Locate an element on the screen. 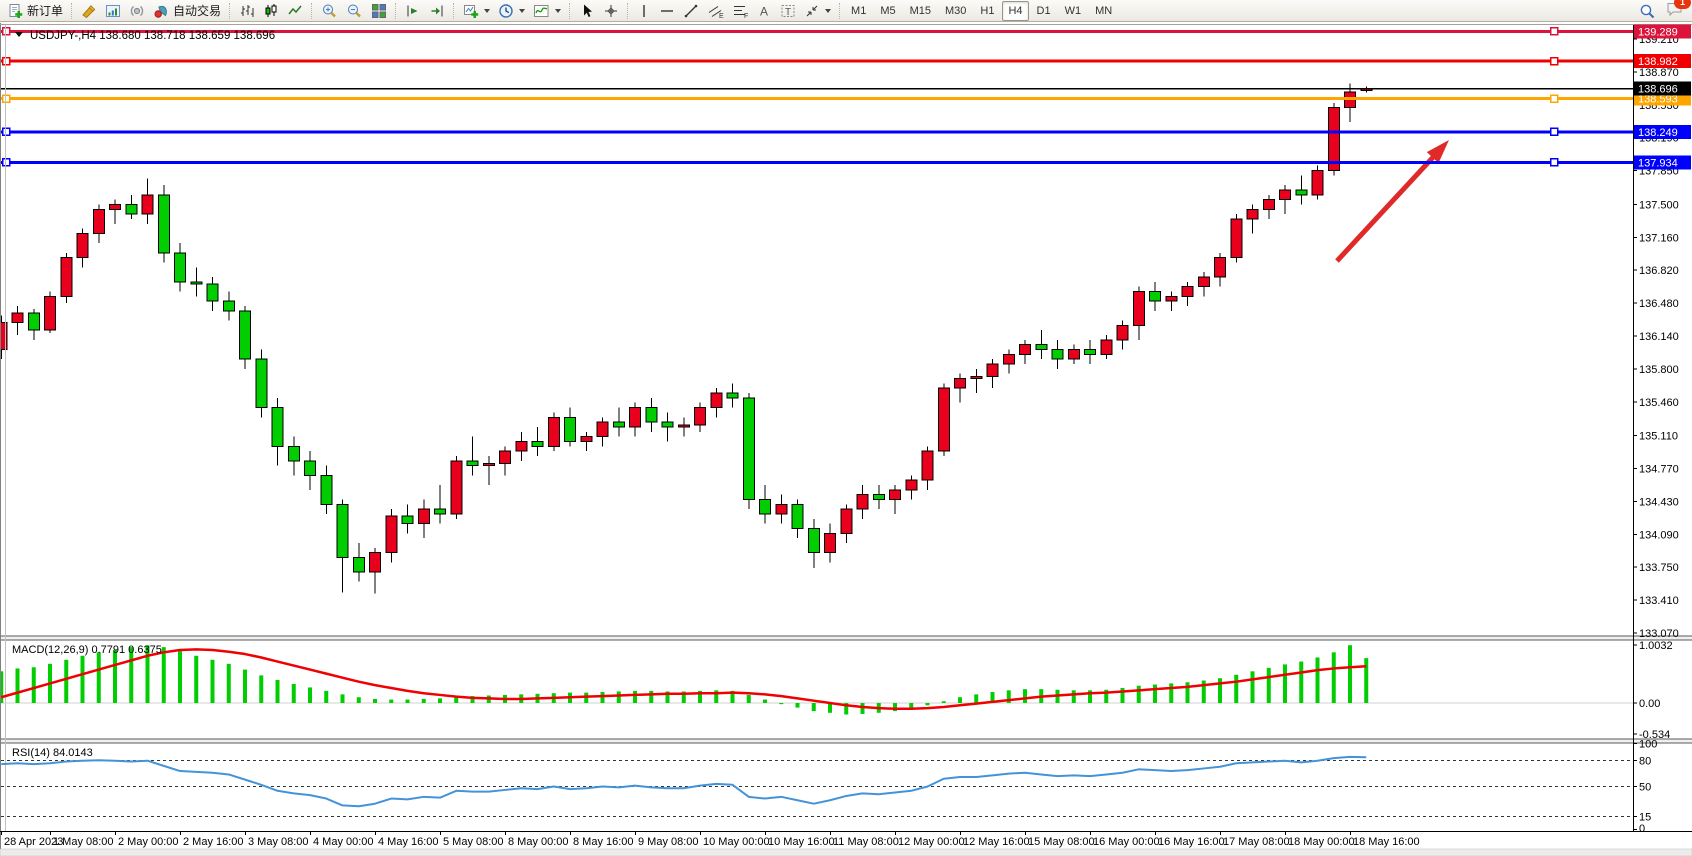 This screenshot has height=856, width=1692. price-tick-label: 137.160 is located at coordinates (1659, 238).